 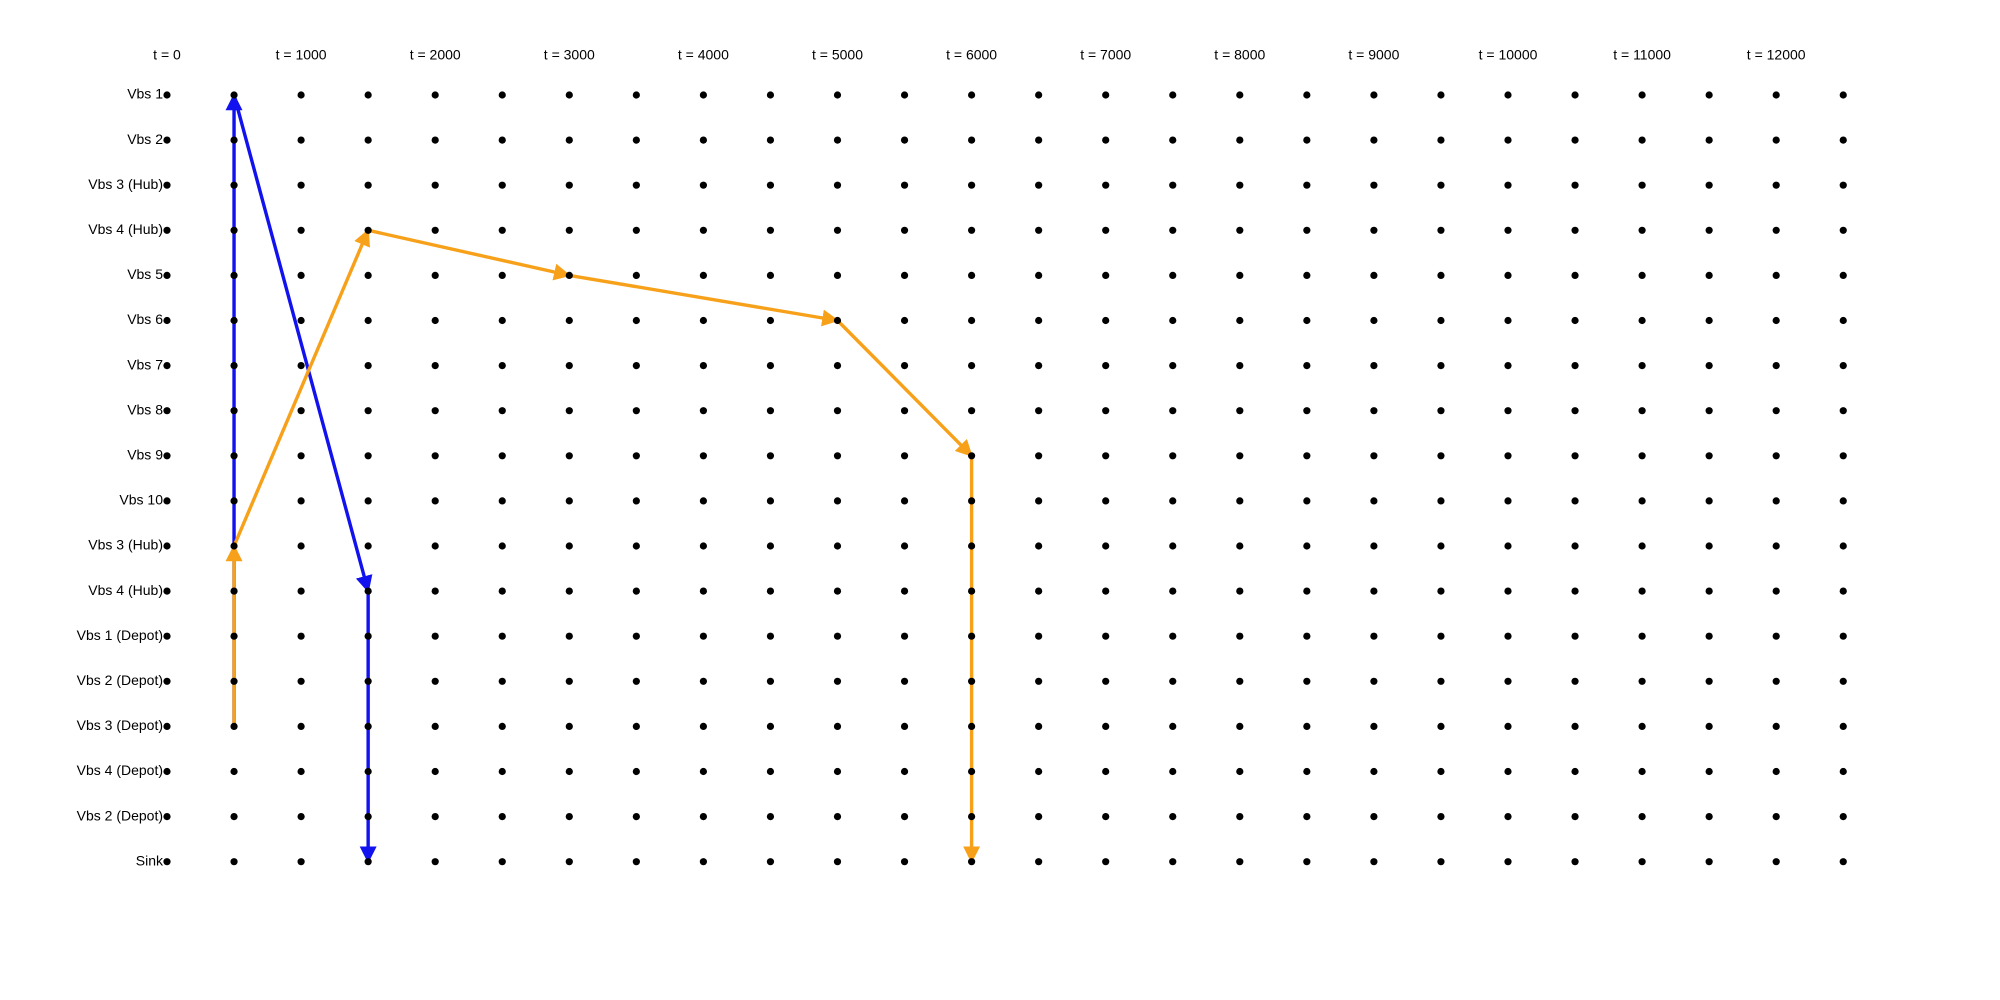 What do you see at coordinates (703, 55) in the screenshot?
I see `time-label: t = 4000` at bounding box center [703, 55].